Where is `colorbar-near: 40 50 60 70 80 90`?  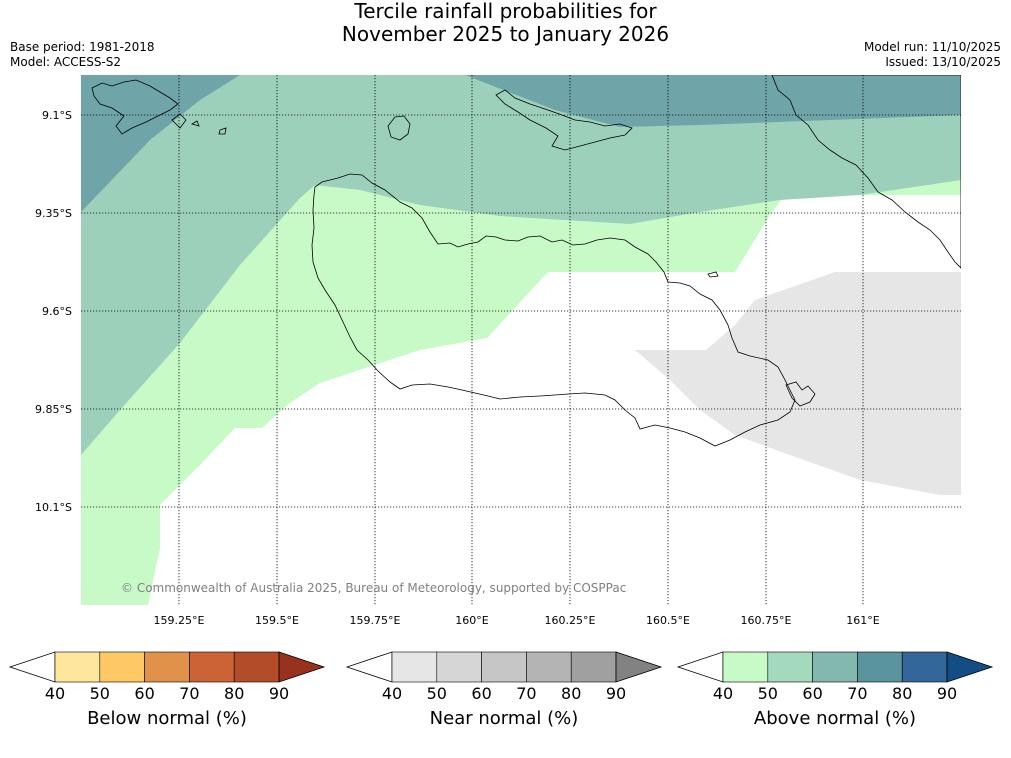 colorbar-near: 40 50 60 70 80 90 is located at coordinates (504, 677).